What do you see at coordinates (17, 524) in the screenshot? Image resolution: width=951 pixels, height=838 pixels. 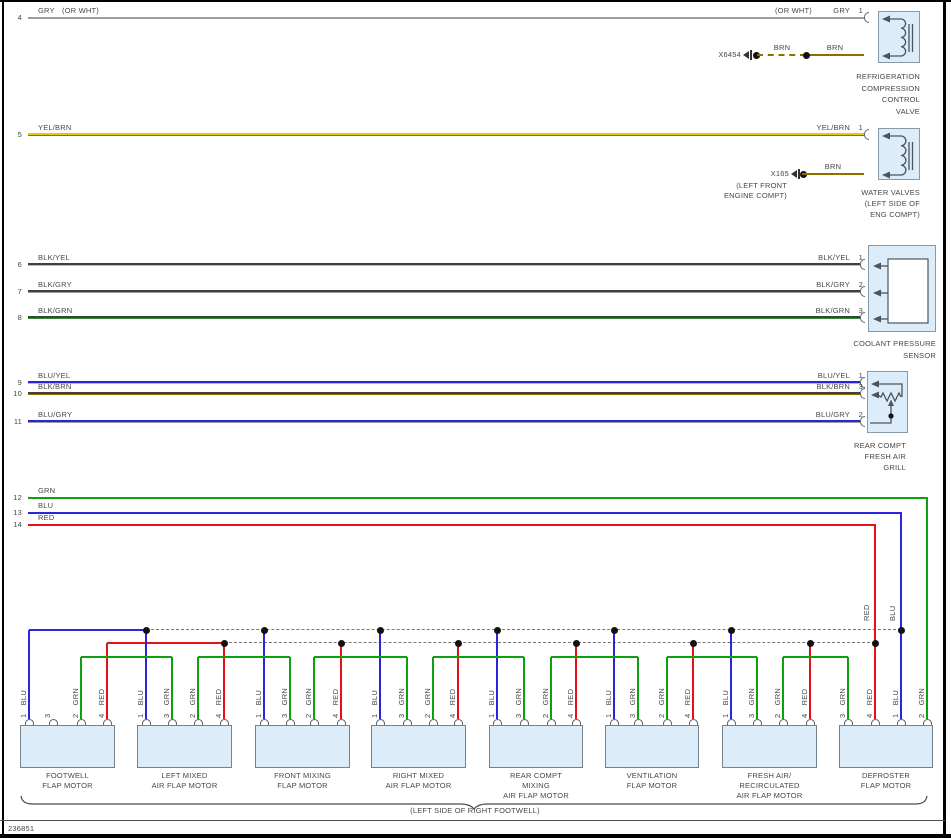 I see `wire-number: 14` at bounding box center [17, 524].